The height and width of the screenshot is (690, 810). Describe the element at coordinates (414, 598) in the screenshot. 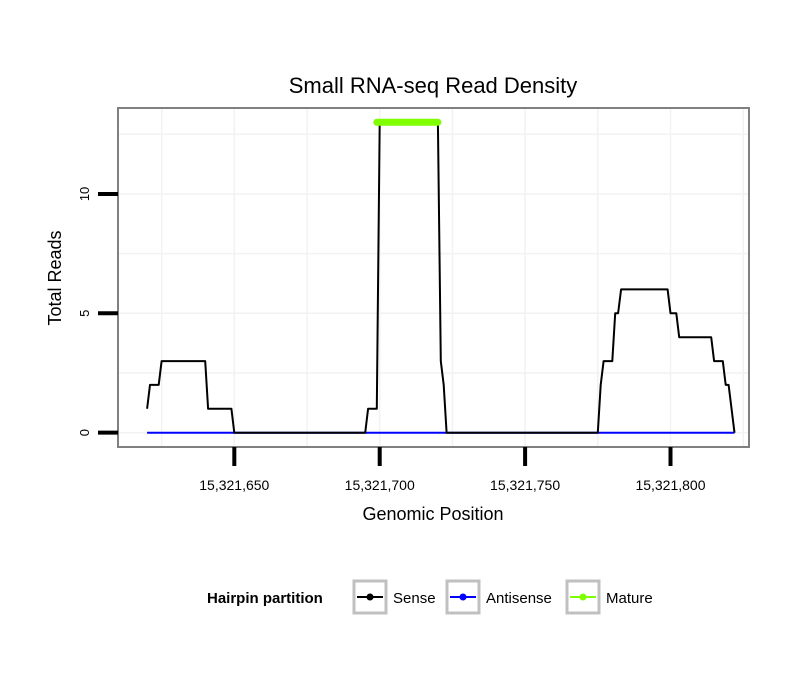

I see `legend-label: Sense` at that location.